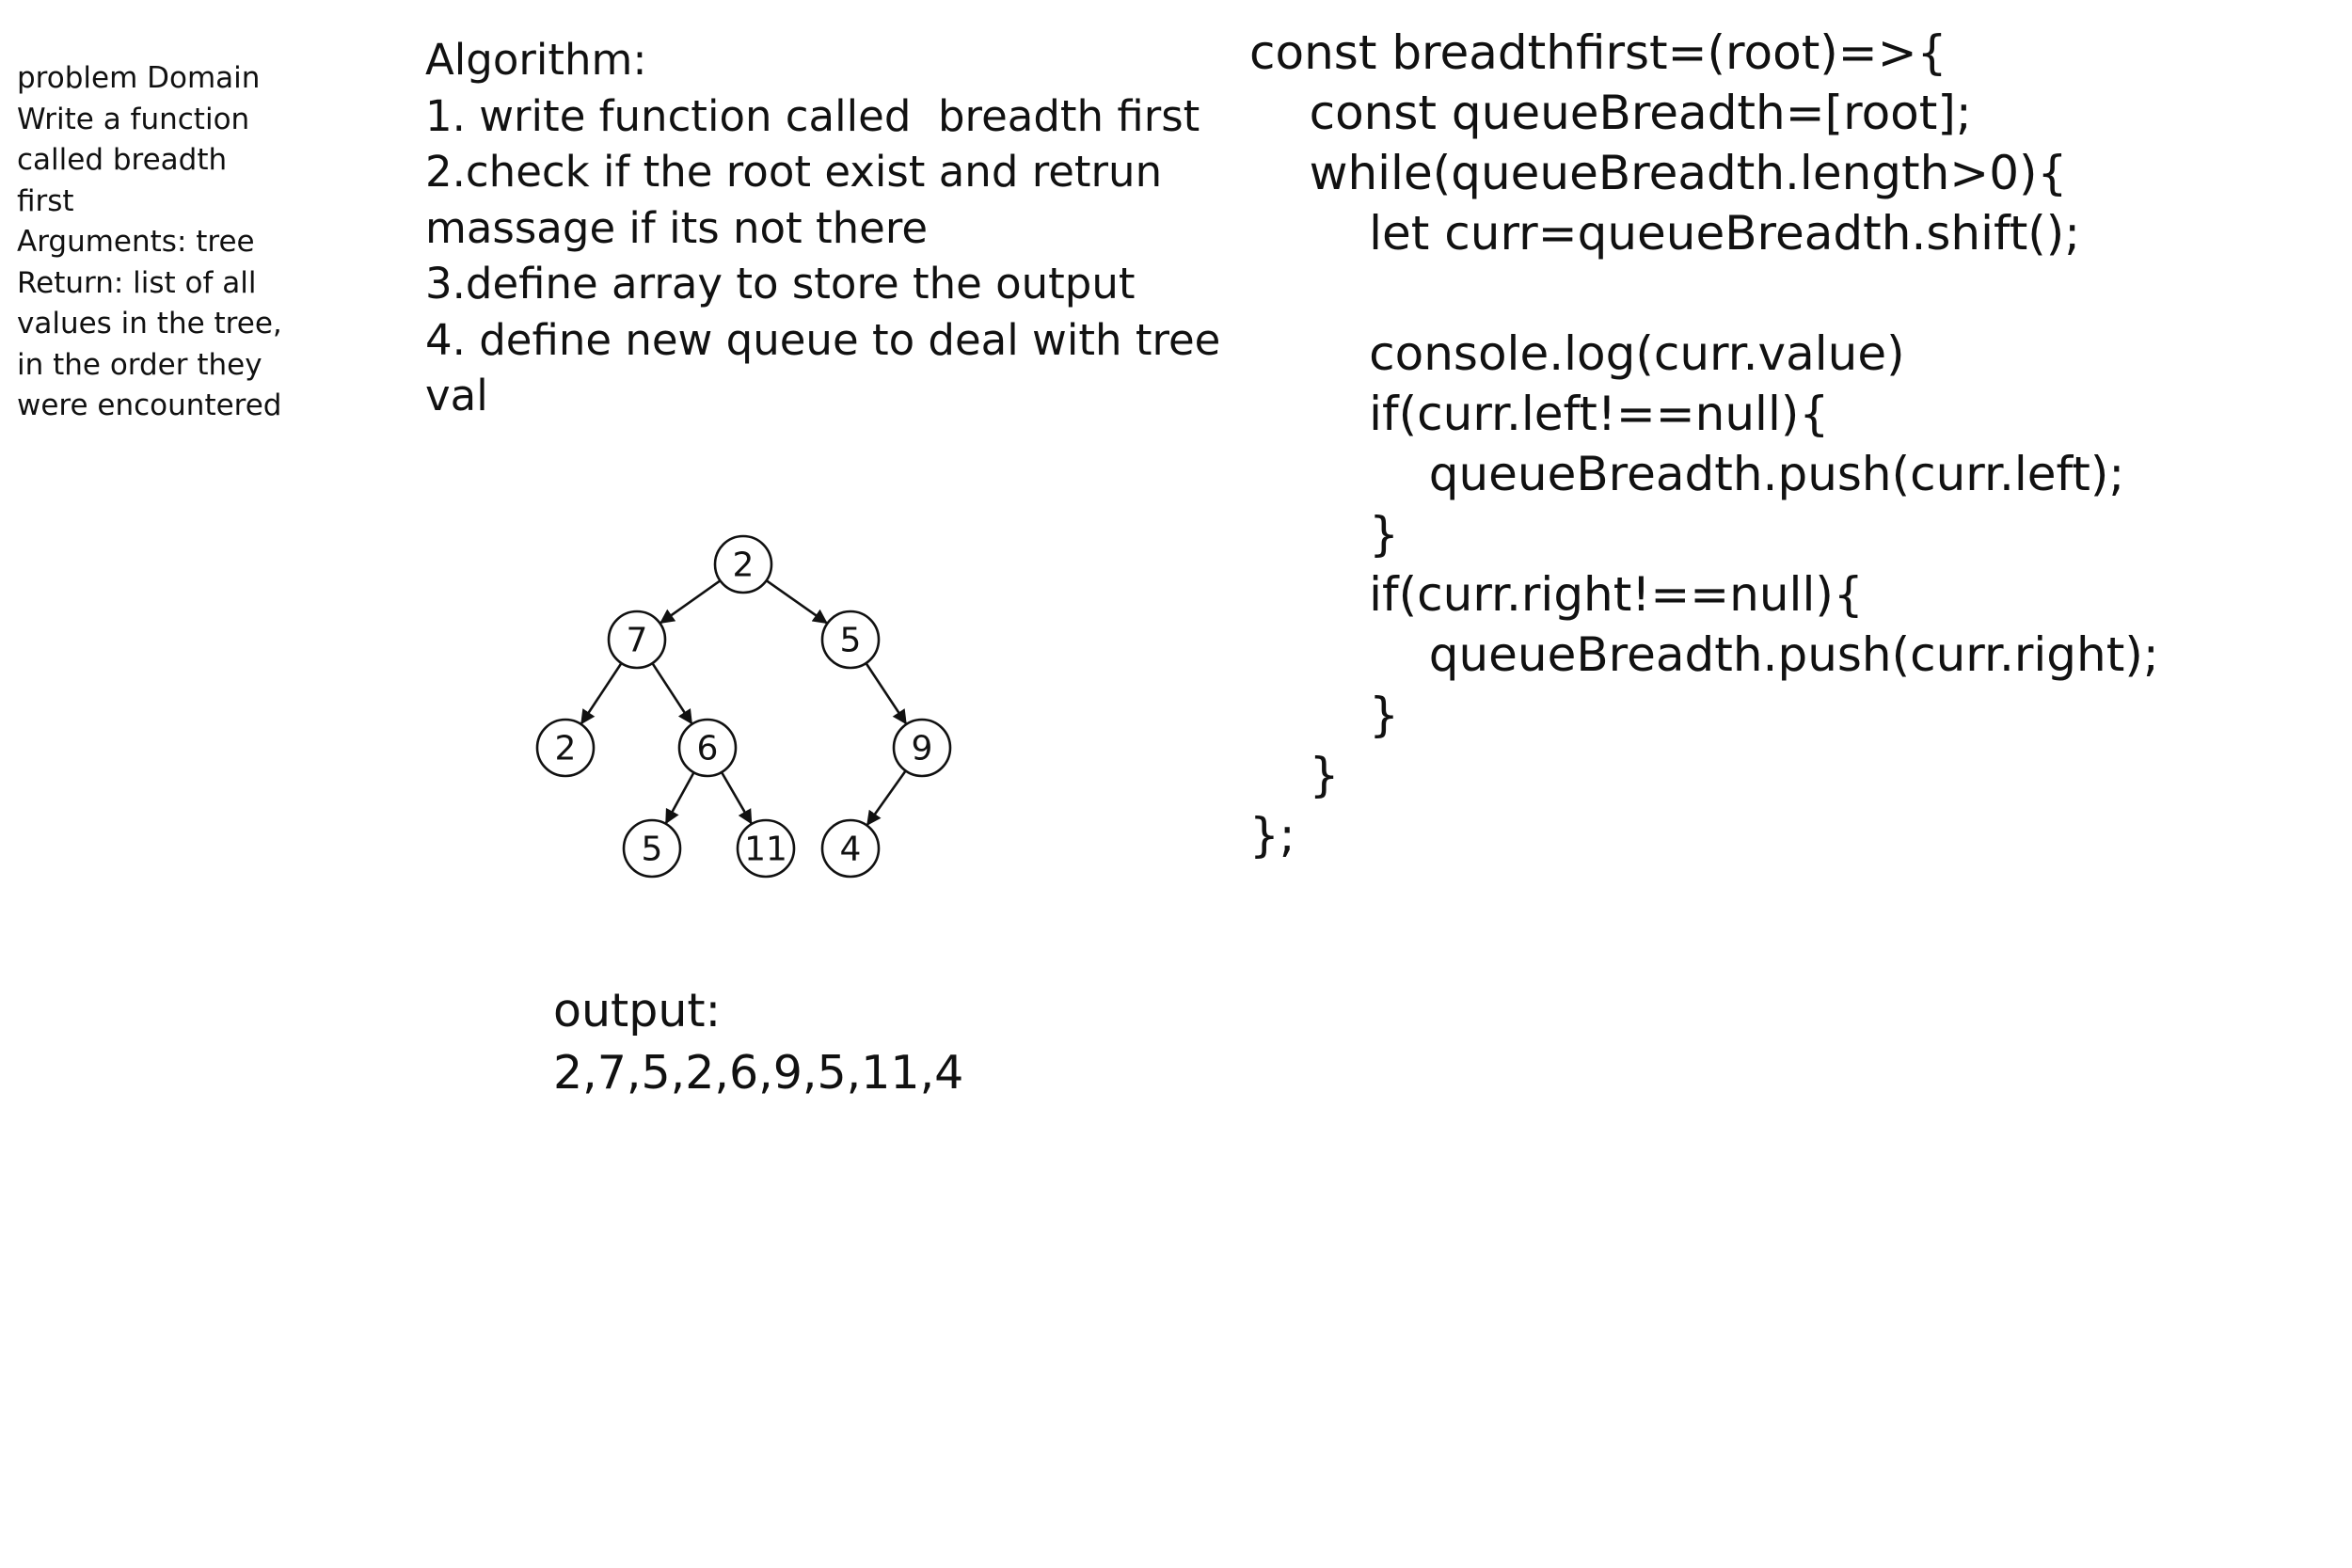 This screenshot has height=1568, width=2352. Describe the element at coordinates (1665, 233) in the screenshot. I see `code-line: let curr=queueBreadth.shift();` at that location.